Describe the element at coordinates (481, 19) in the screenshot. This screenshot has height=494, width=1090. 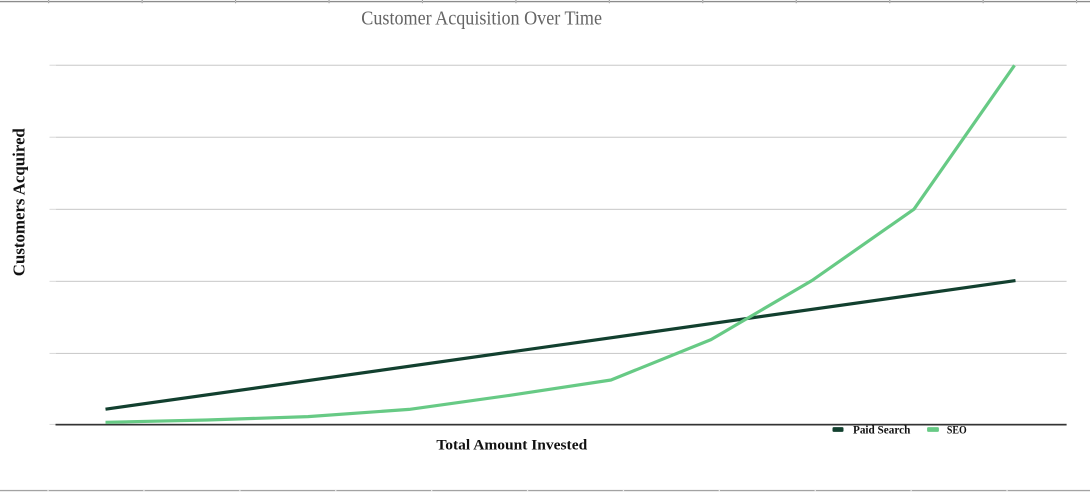
I see `svg-text: Customer Acquisition Over Time` at that location.